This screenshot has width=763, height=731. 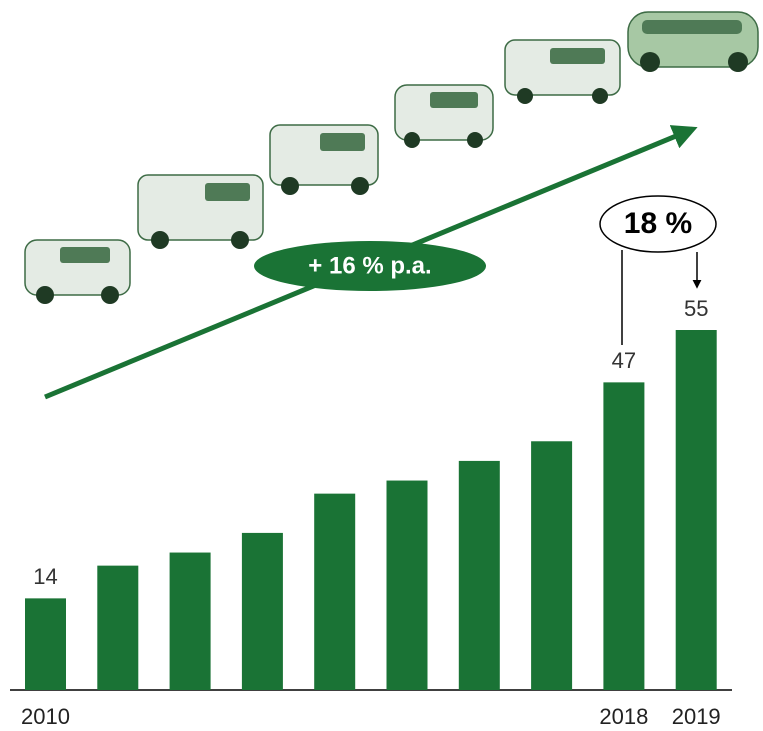 I want to click on cagr-label: + 16 % p.a., so click(x=369, y=265).